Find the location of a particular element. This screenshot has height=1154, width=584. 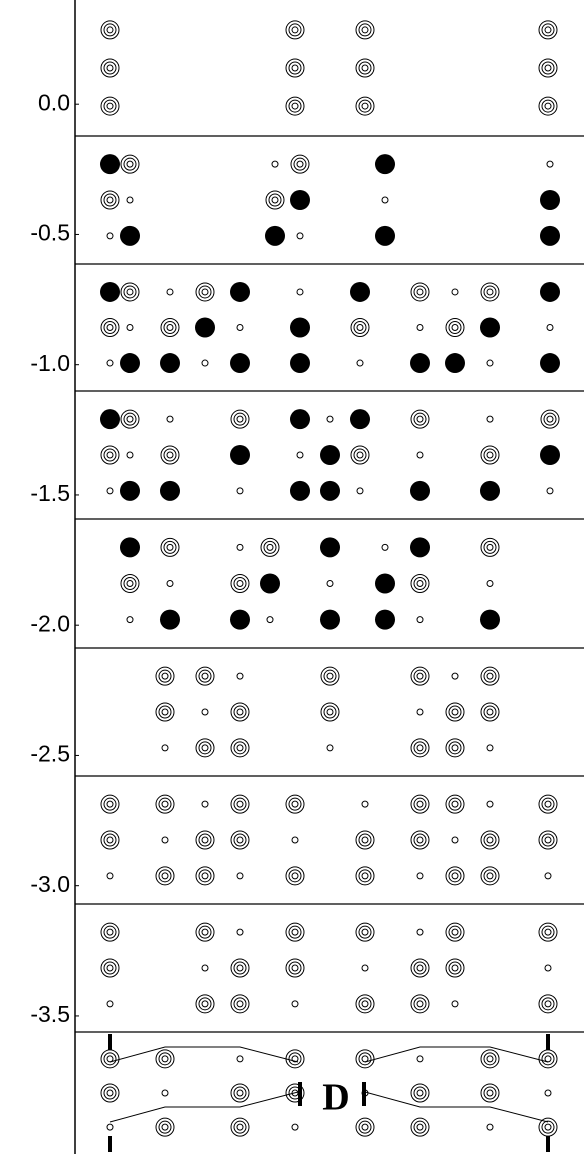

bond is located at coordinates (204, 1054).